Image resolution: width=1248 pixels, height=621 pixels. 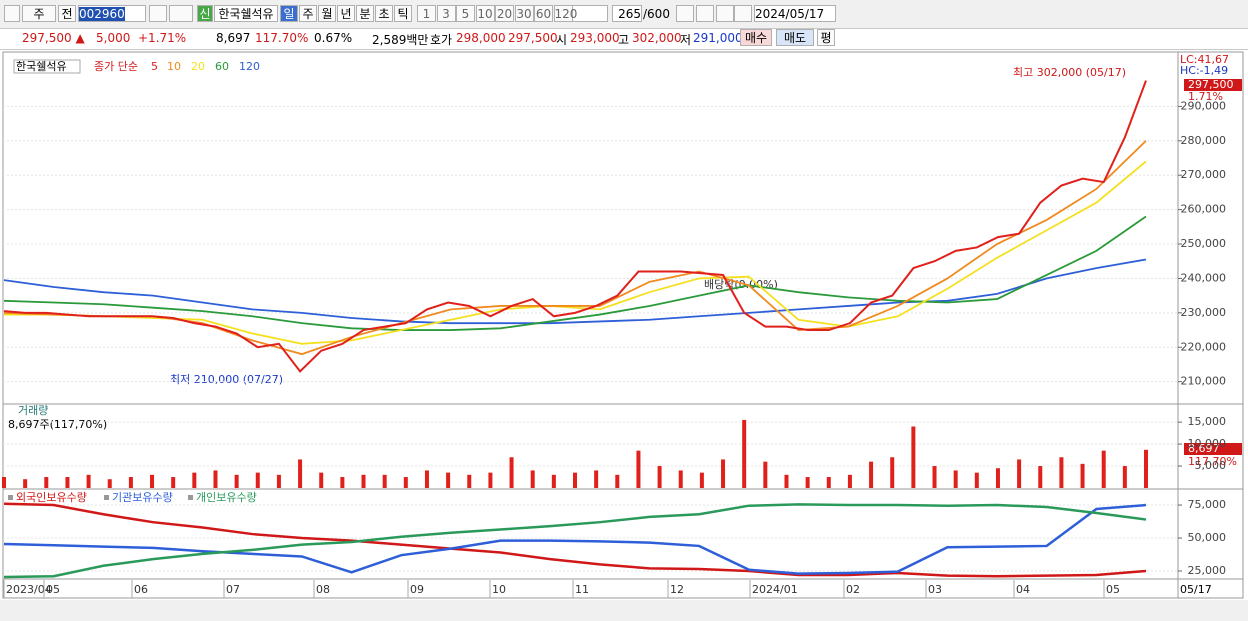 I want to click on period-tab: 주, so click(x=308, y=13).